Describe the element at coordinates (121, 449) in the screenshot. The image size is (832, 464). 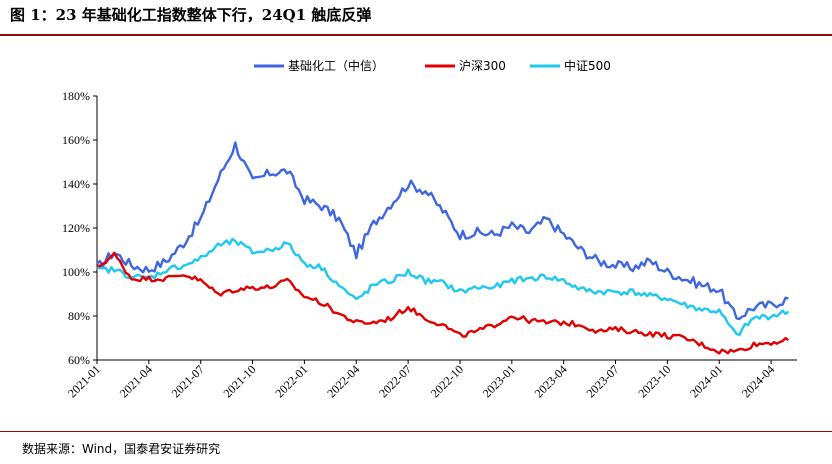
I see `source-note: 数据来源：Wind，国泰君安证券研究` at that location.